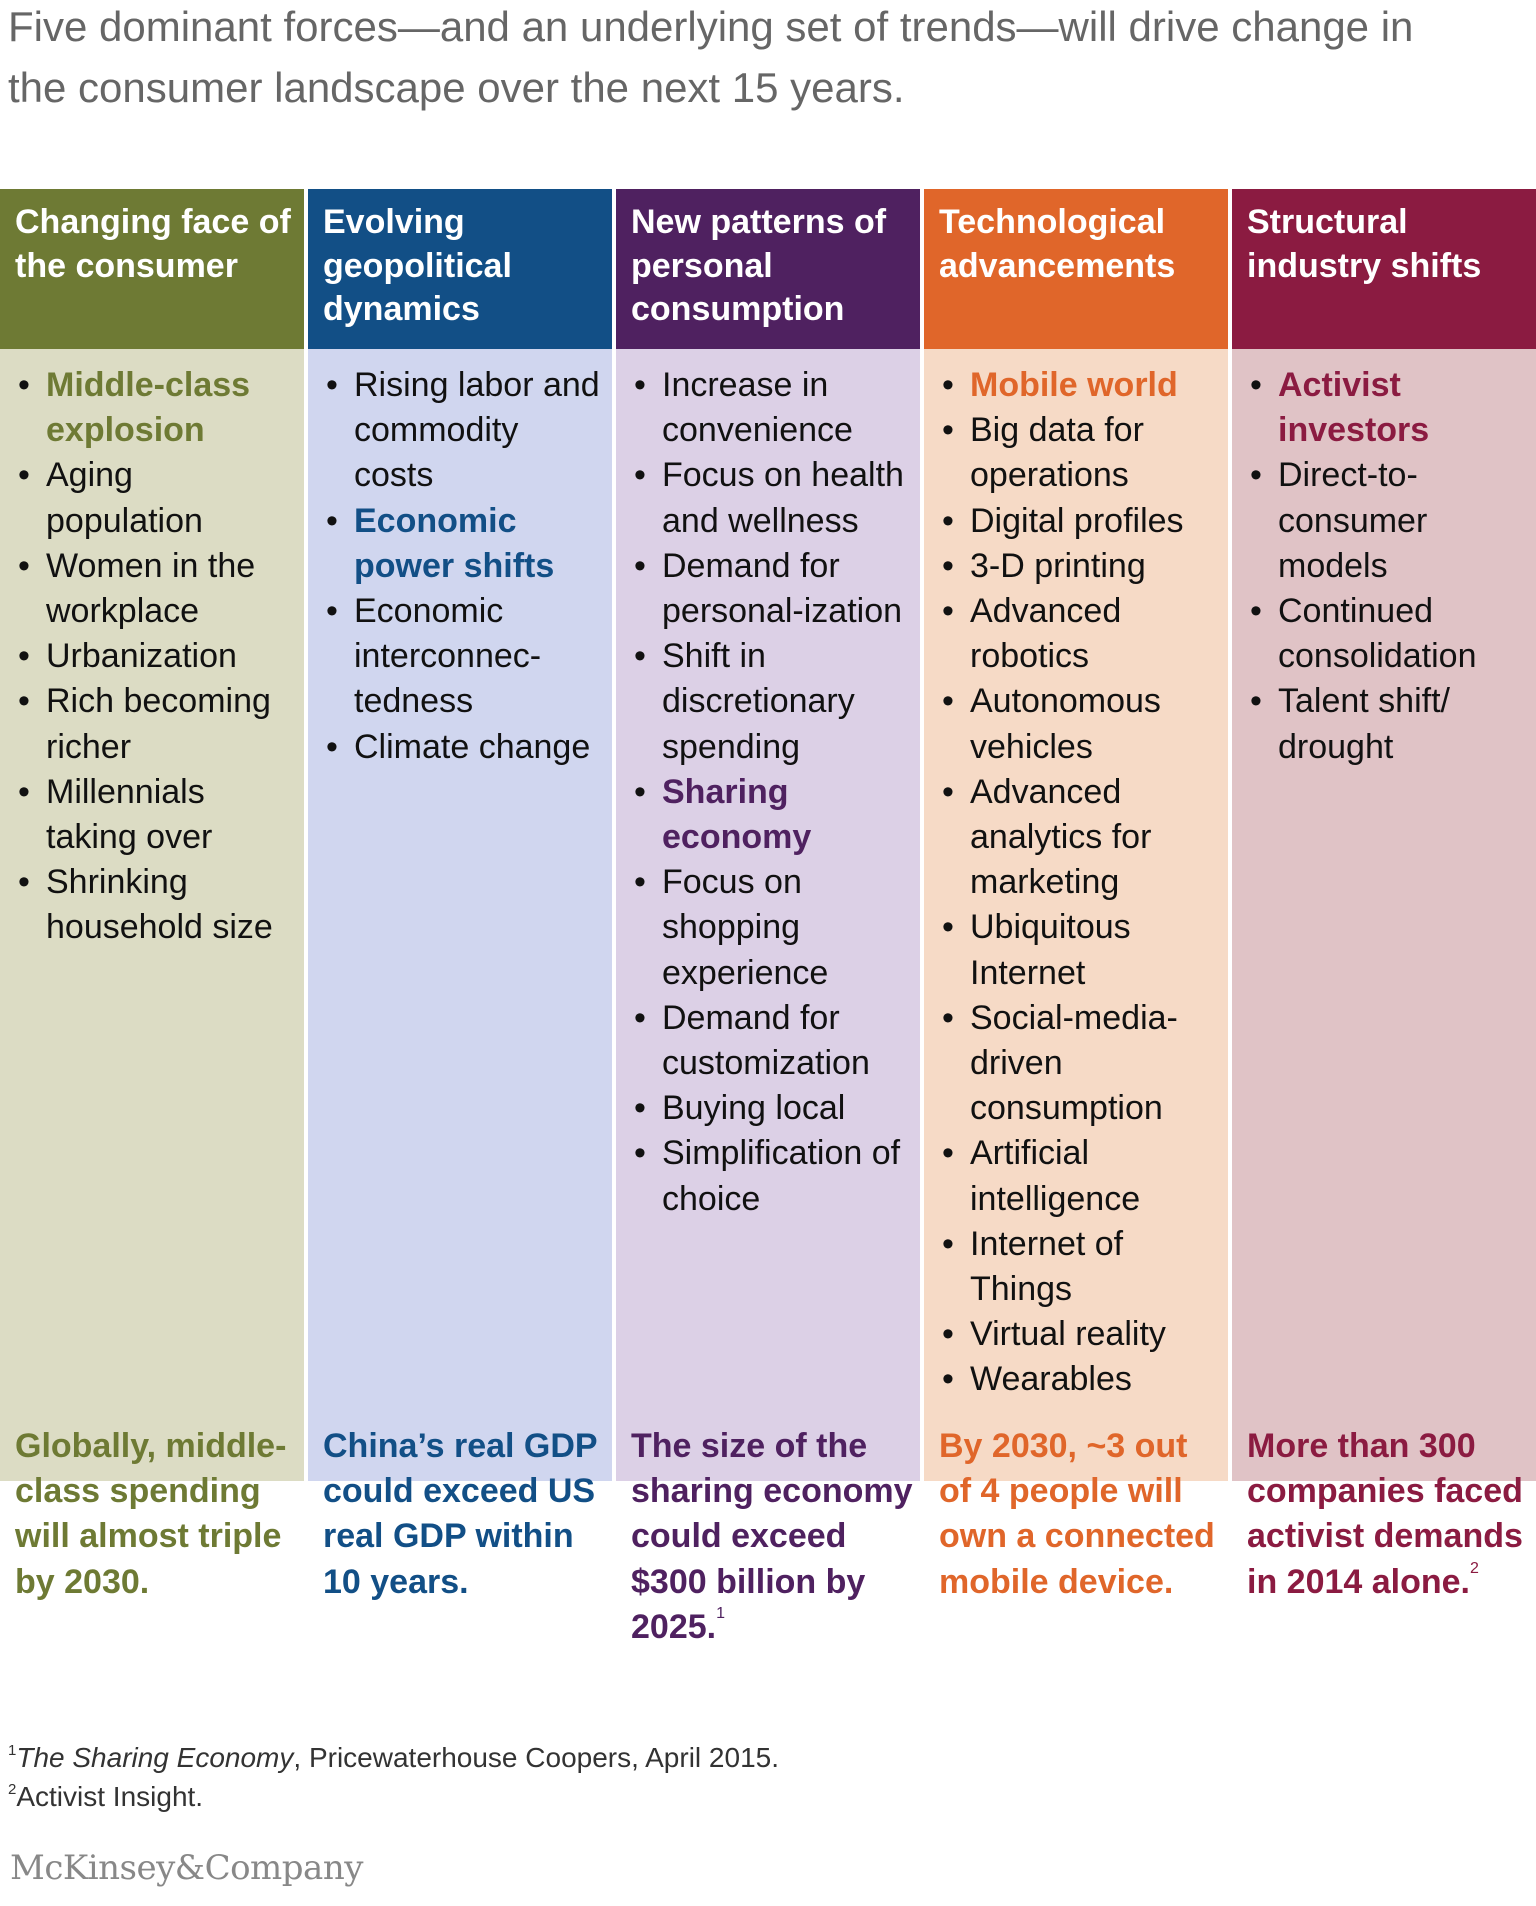  I want to click on trend-item: • Demand for personal-ization, so click(774, 589).